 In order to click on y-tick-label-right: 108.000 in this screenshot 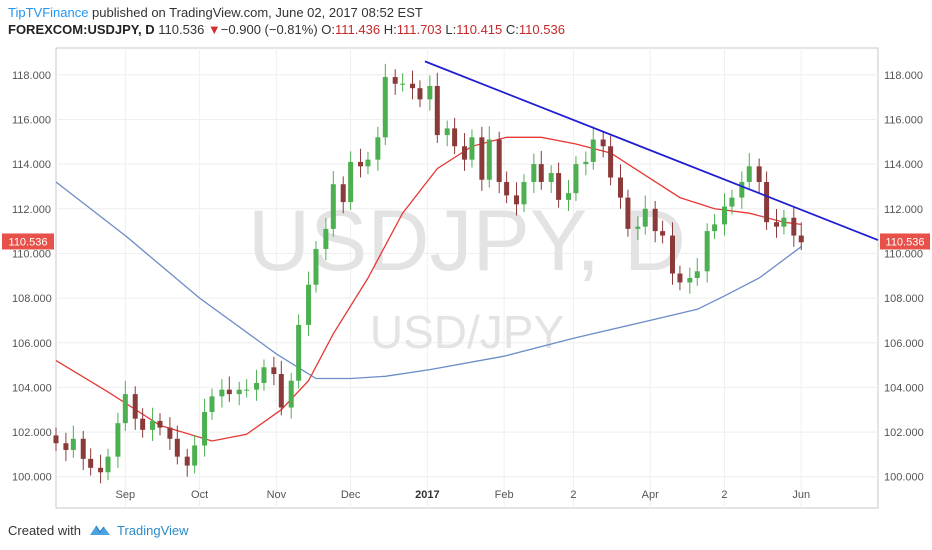, I will do `click(904, 299)`.